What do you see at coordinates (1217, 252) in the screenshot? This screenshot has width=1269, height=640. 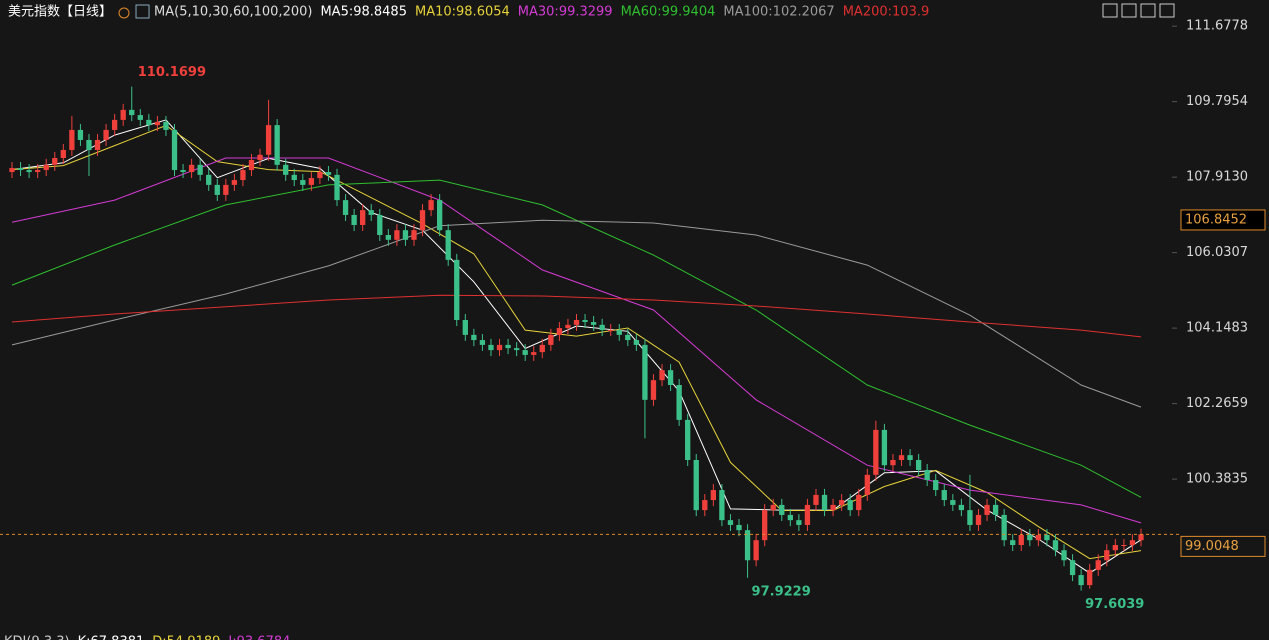 I see `y-tick-label: 106.0307` at bounding box center [1217, 252].